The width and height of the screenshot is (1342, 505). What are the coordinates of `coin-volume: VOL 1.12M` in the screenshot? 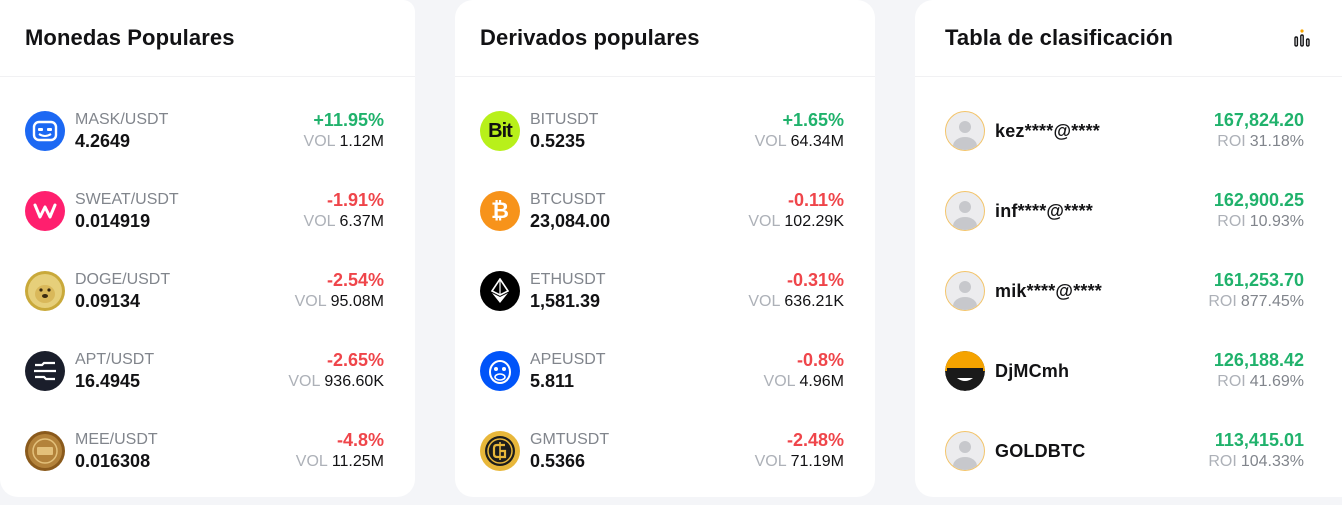 It's located at (344, 142).